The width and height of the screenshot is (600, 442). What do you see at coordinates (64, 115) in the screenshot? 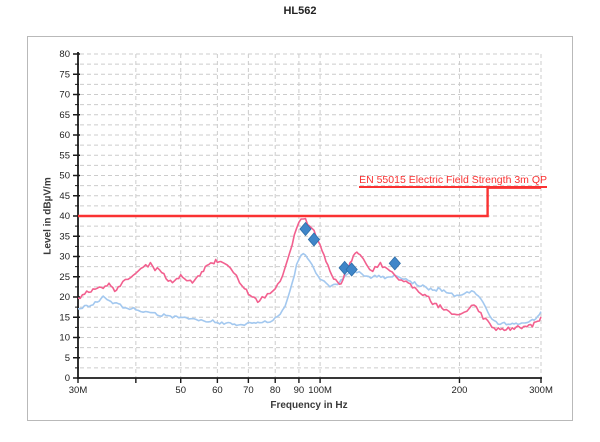
I see `y-tick-label: 65` at bounding box center [64, 115].